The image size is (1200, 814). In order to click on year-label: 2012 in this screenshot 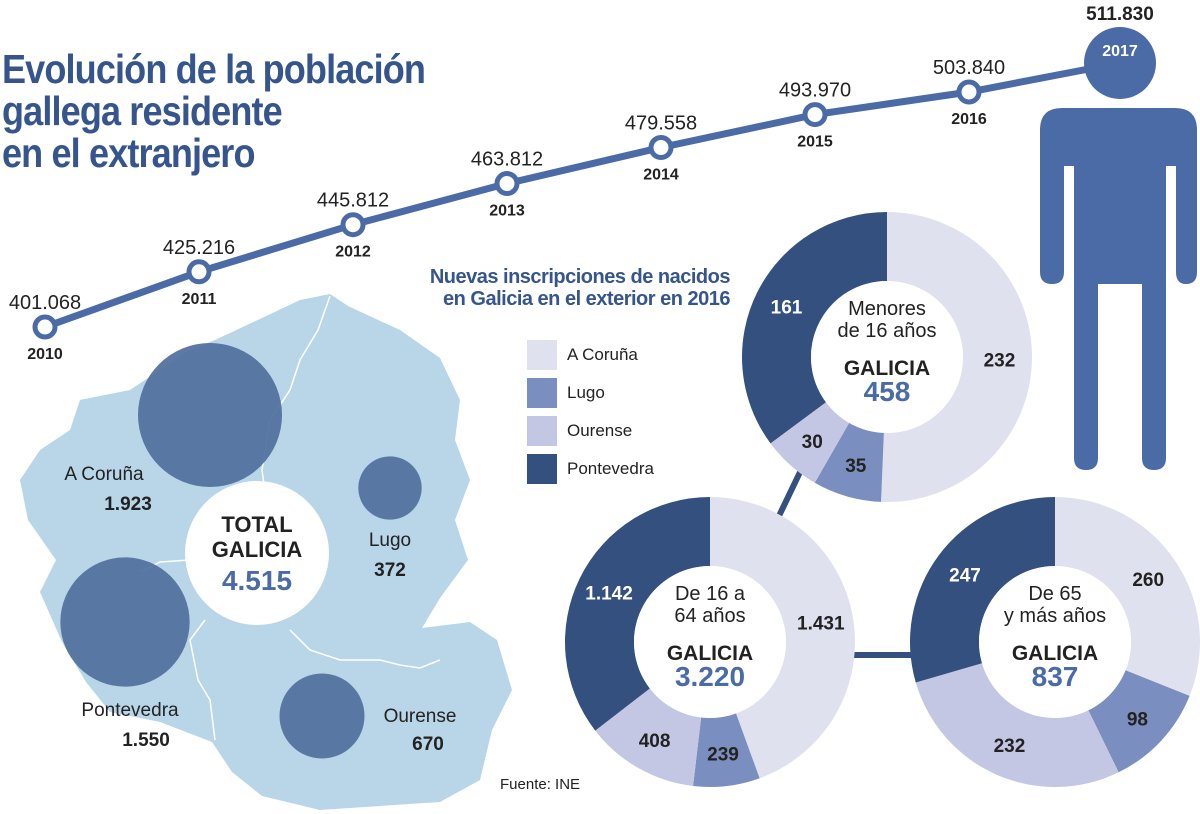, I will do `click(353, 252)`.